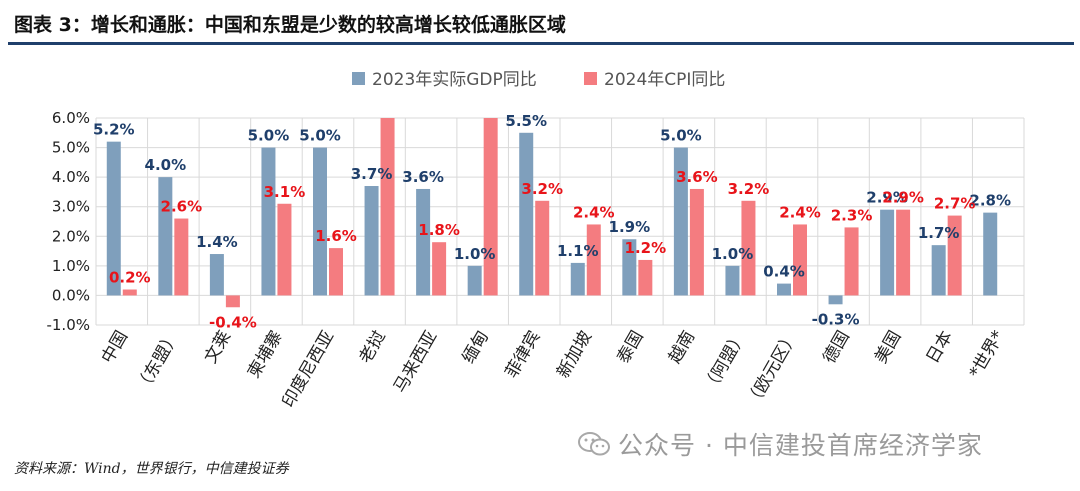  I want to click on category-label: 中国, so click(115, 347).